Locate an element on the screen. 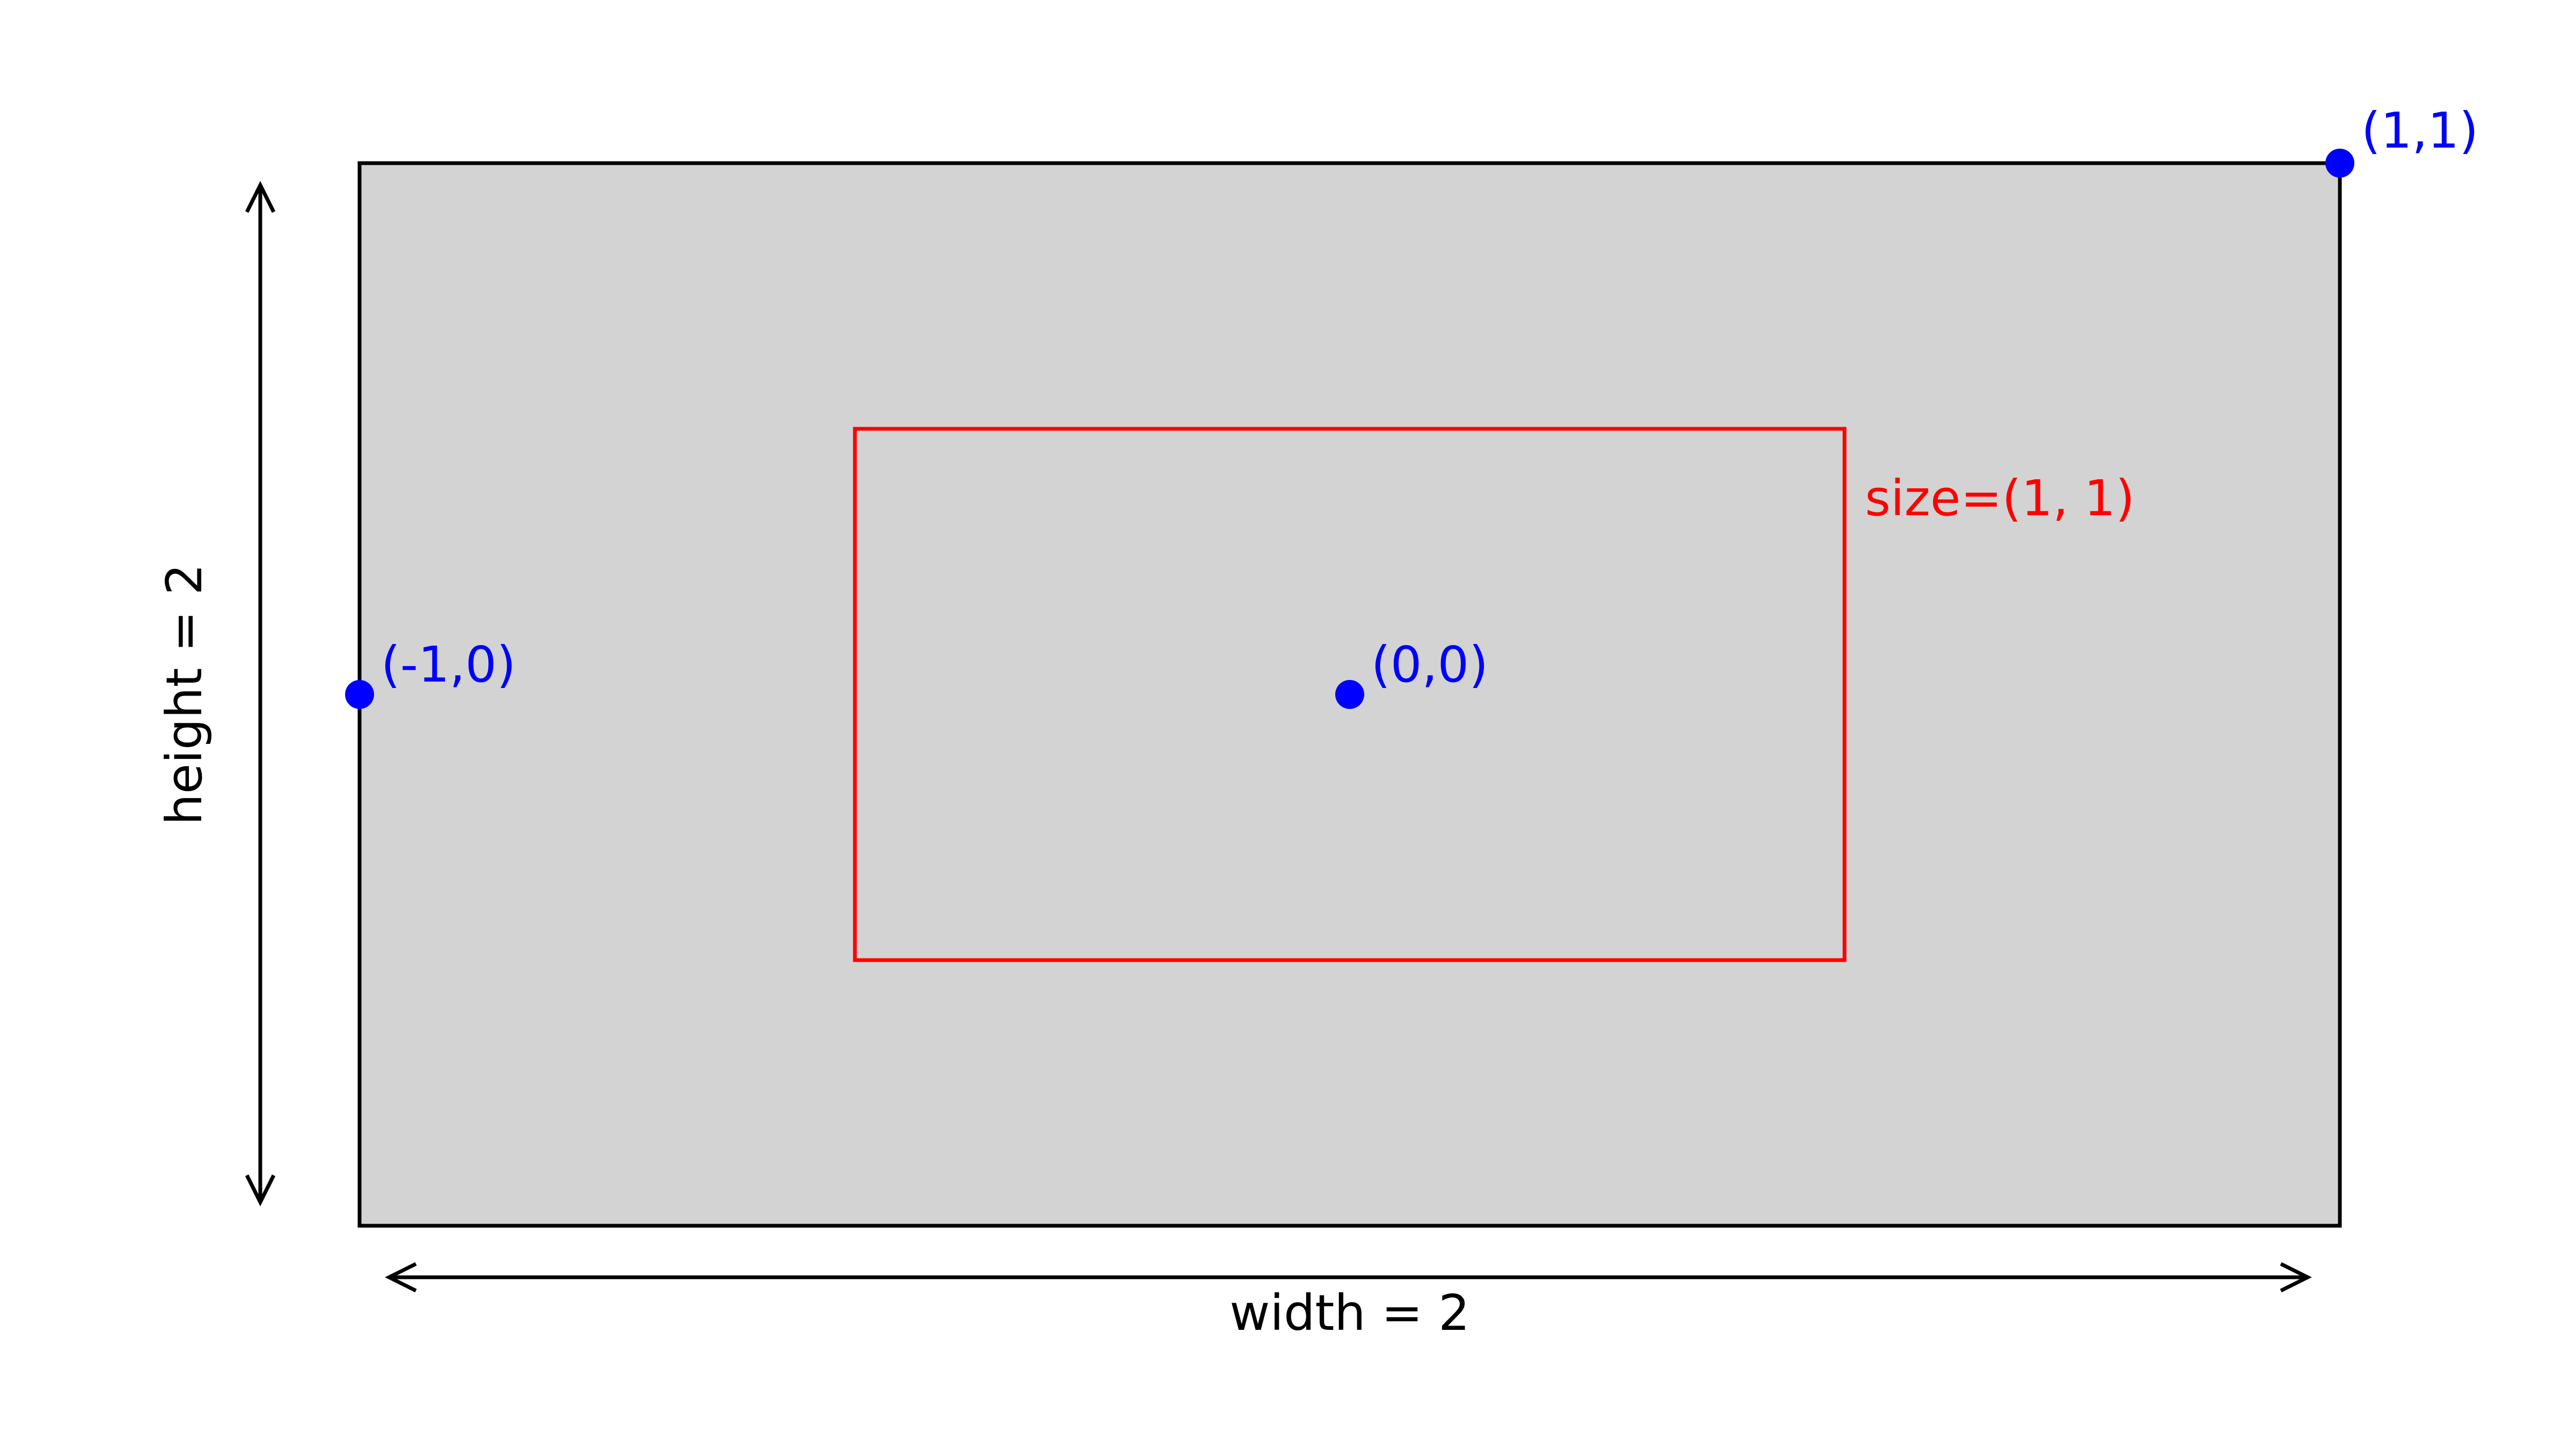 The height and width of the screenshot is (1449, 2576). point-center-label: (0,0) is located at coordinates (1429, 664).